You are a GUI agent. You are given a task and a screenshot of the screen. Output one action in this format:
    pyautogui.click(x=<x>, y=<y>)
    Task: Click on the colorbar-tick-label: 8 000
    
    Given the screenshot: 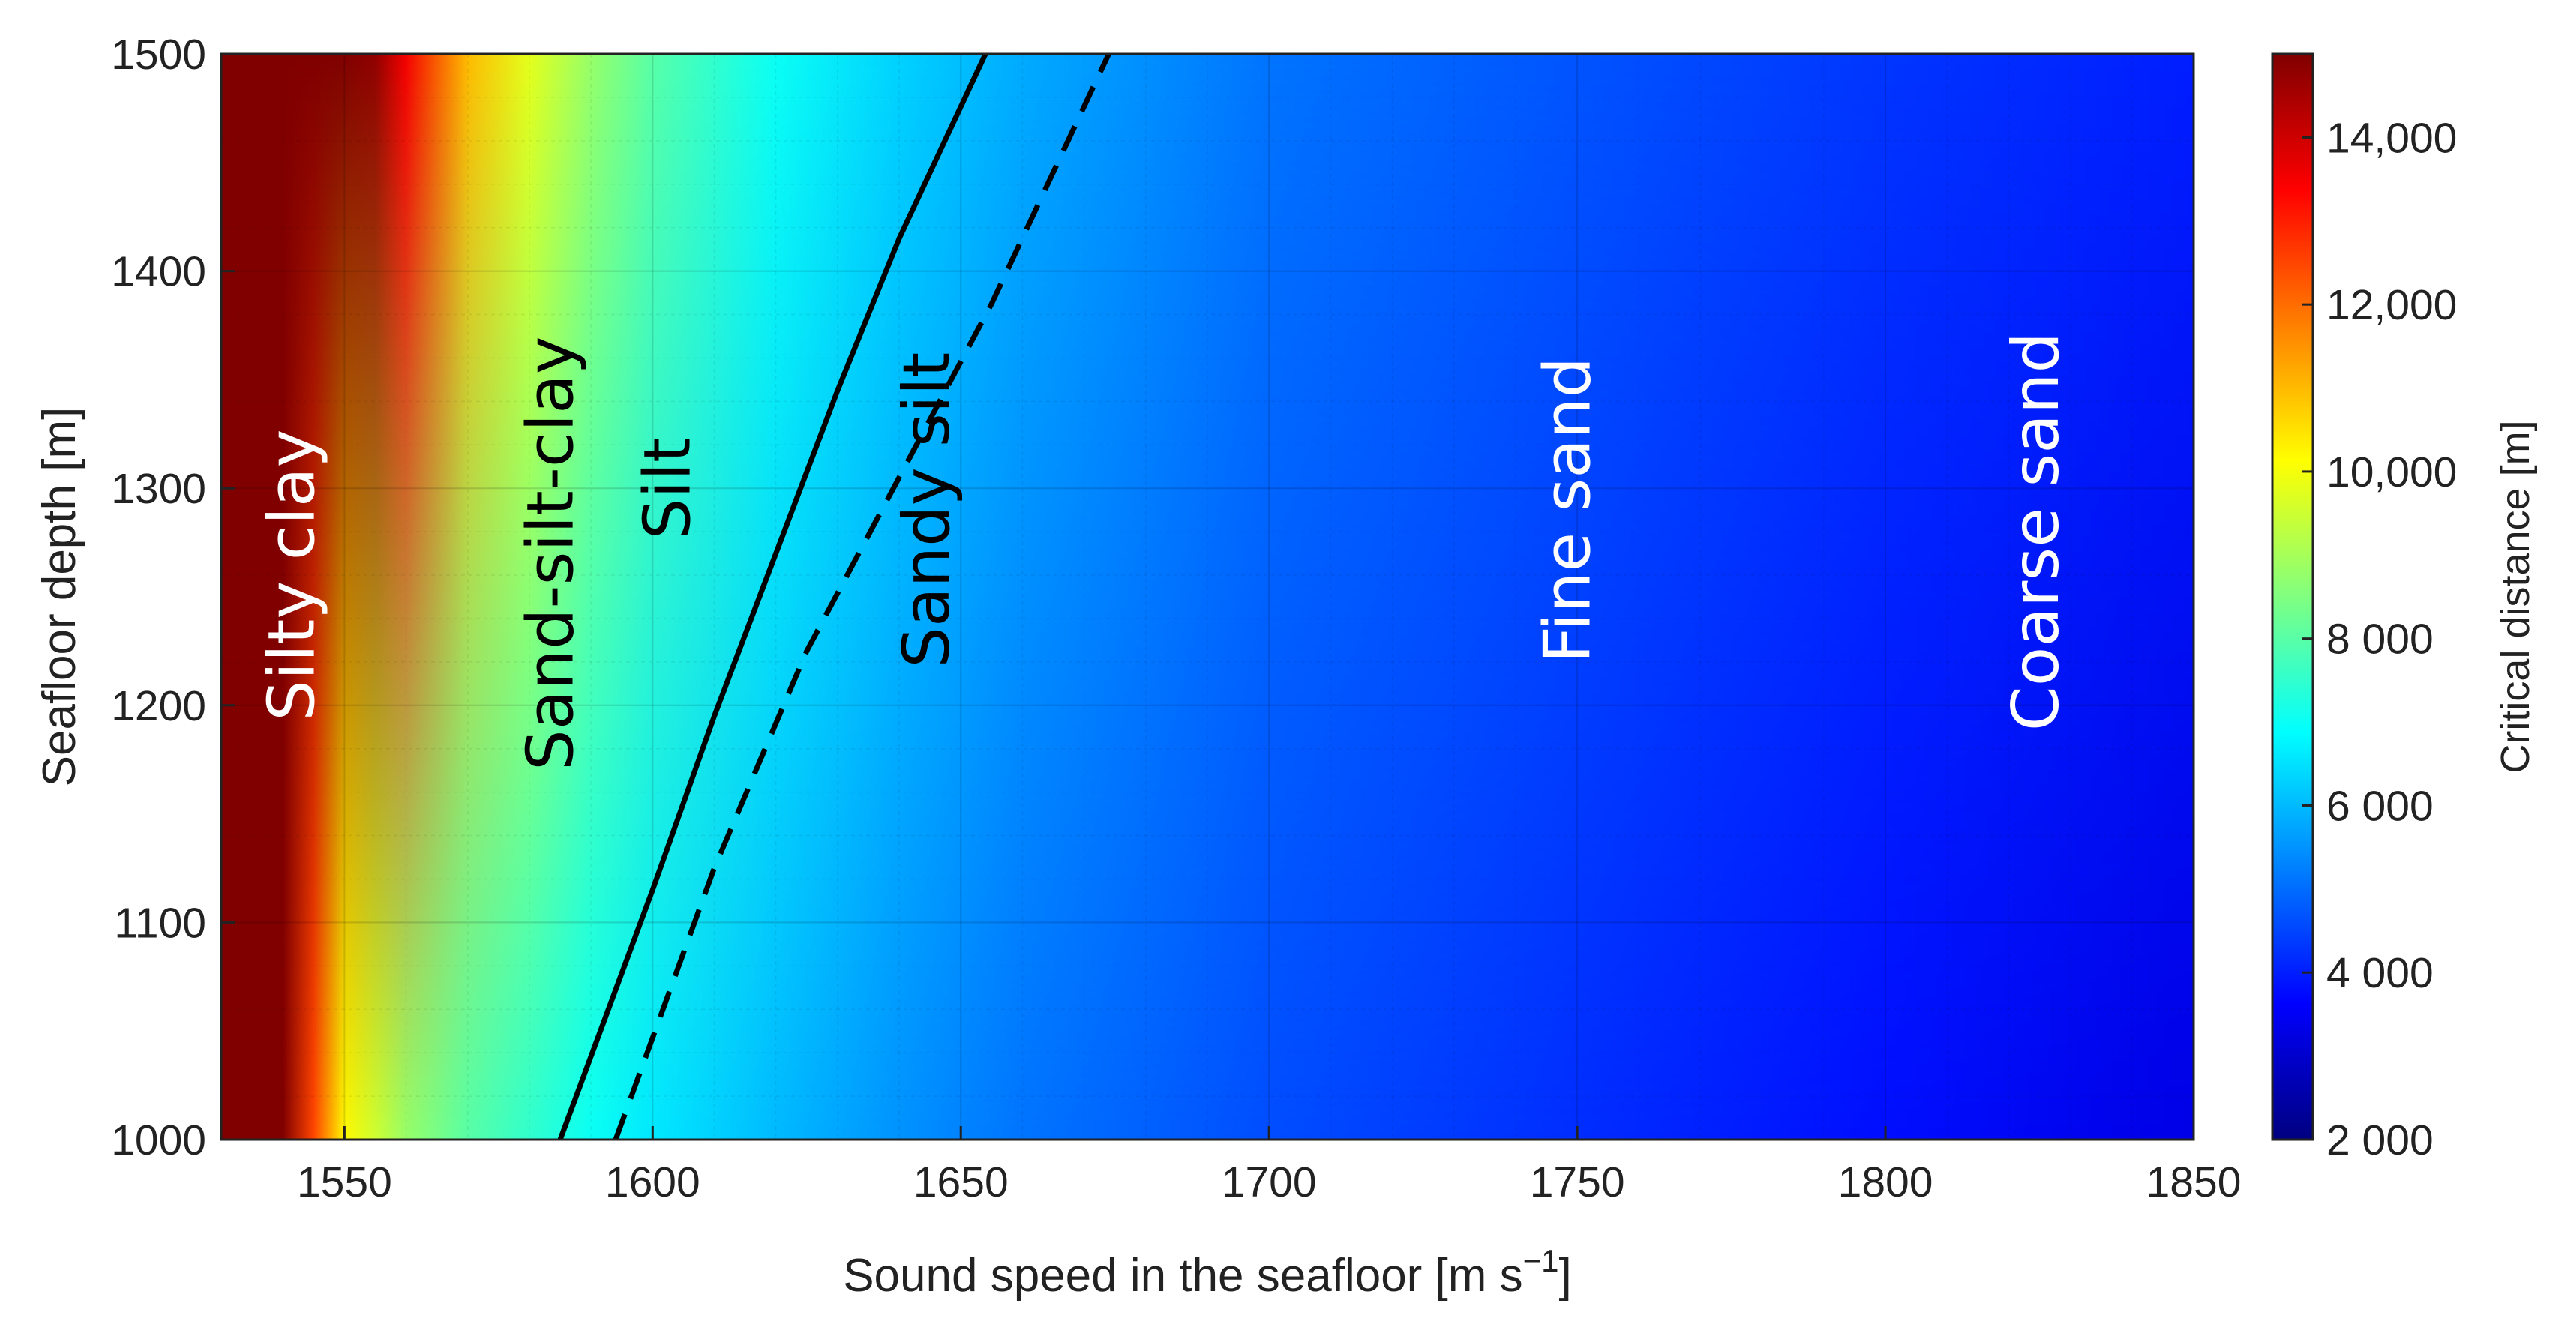 What is the action you would take?
    pyautogui.click(x=2380, y=640)
    